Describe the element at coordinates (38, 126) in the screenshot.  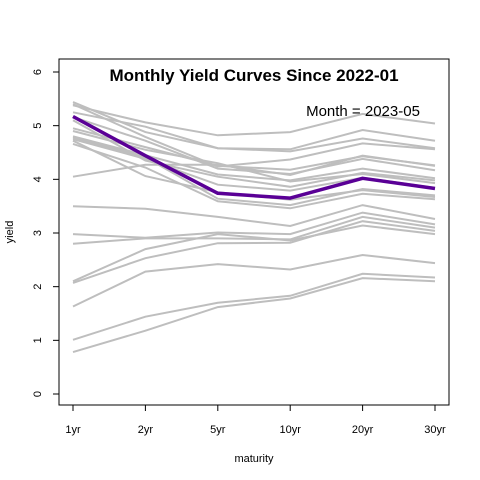
I see `y-tick-label-5: 5` at that location.